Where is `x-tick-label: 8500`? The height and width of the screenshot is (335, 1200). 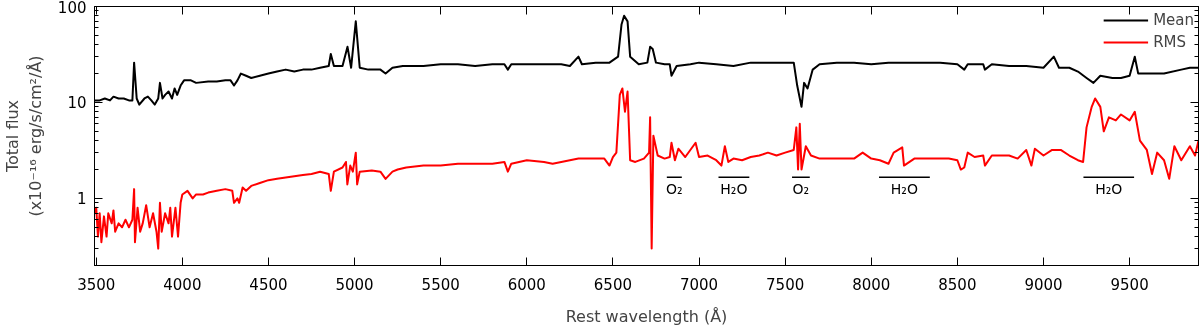 x-tick-label: 8500 is located at coordinates (957, 284).